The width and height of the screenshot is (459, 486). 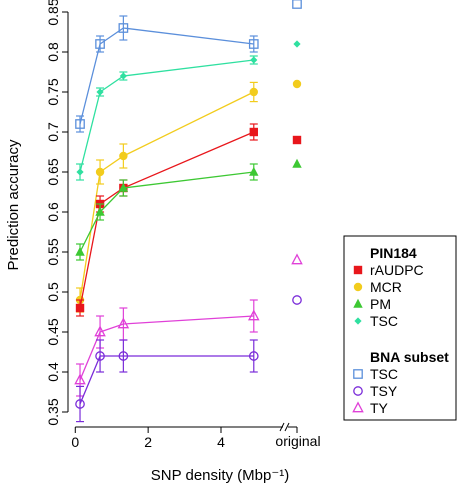 I want to click on series-tsc-bna-subset, so click(x=188, y=66).